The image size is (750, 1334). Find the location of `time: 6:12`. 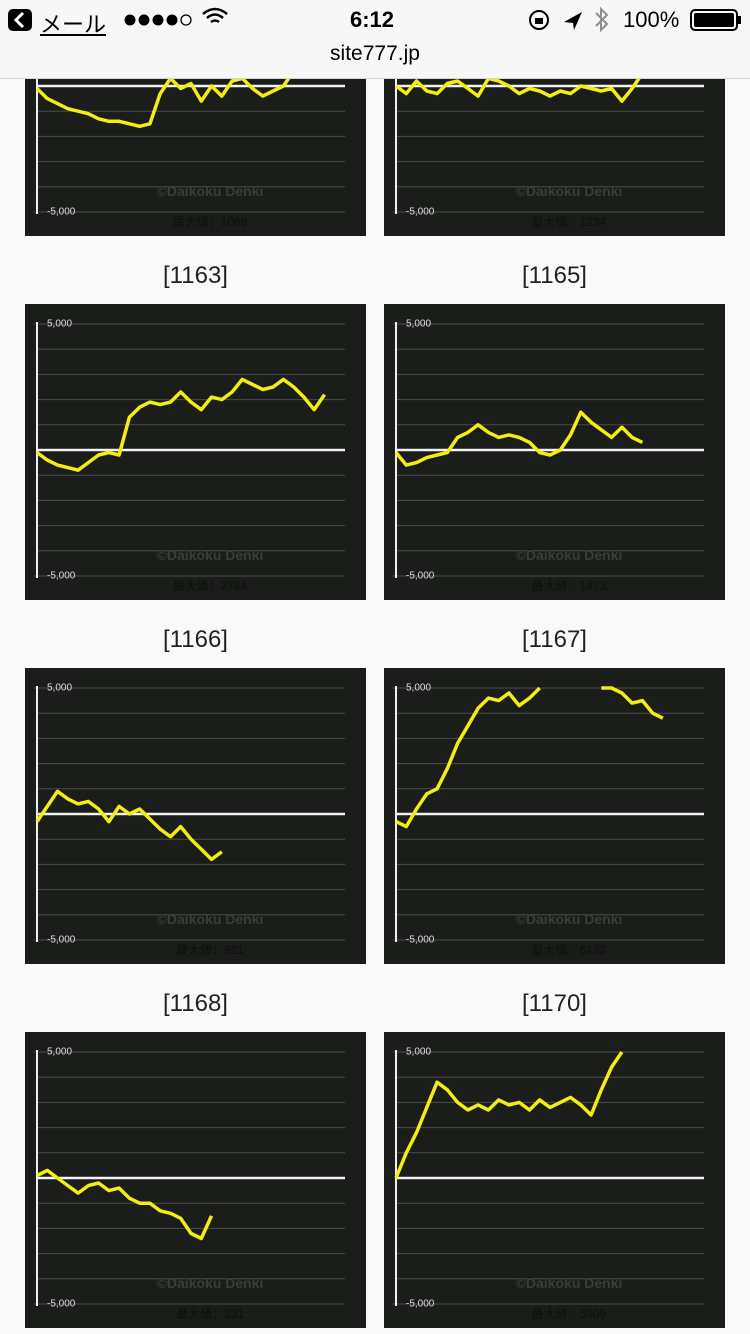

time: 6:12 is located at coordinates (372, 19).